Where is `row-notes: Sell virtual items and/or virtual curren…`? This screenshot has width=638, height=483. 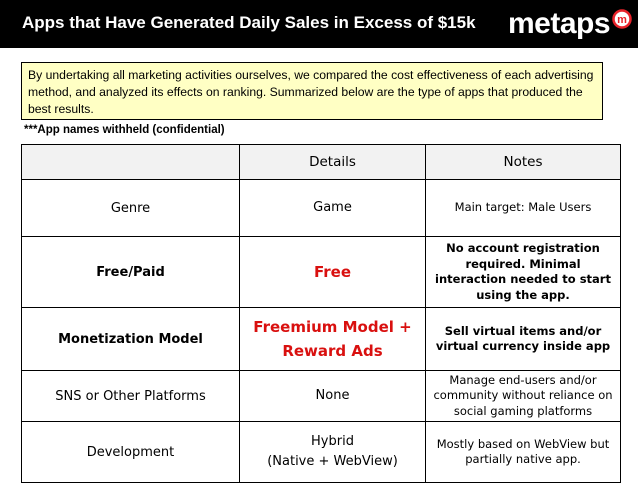
row-notes: Sell virtual items and/or virtual curren… is located at coordinates (523, 339).